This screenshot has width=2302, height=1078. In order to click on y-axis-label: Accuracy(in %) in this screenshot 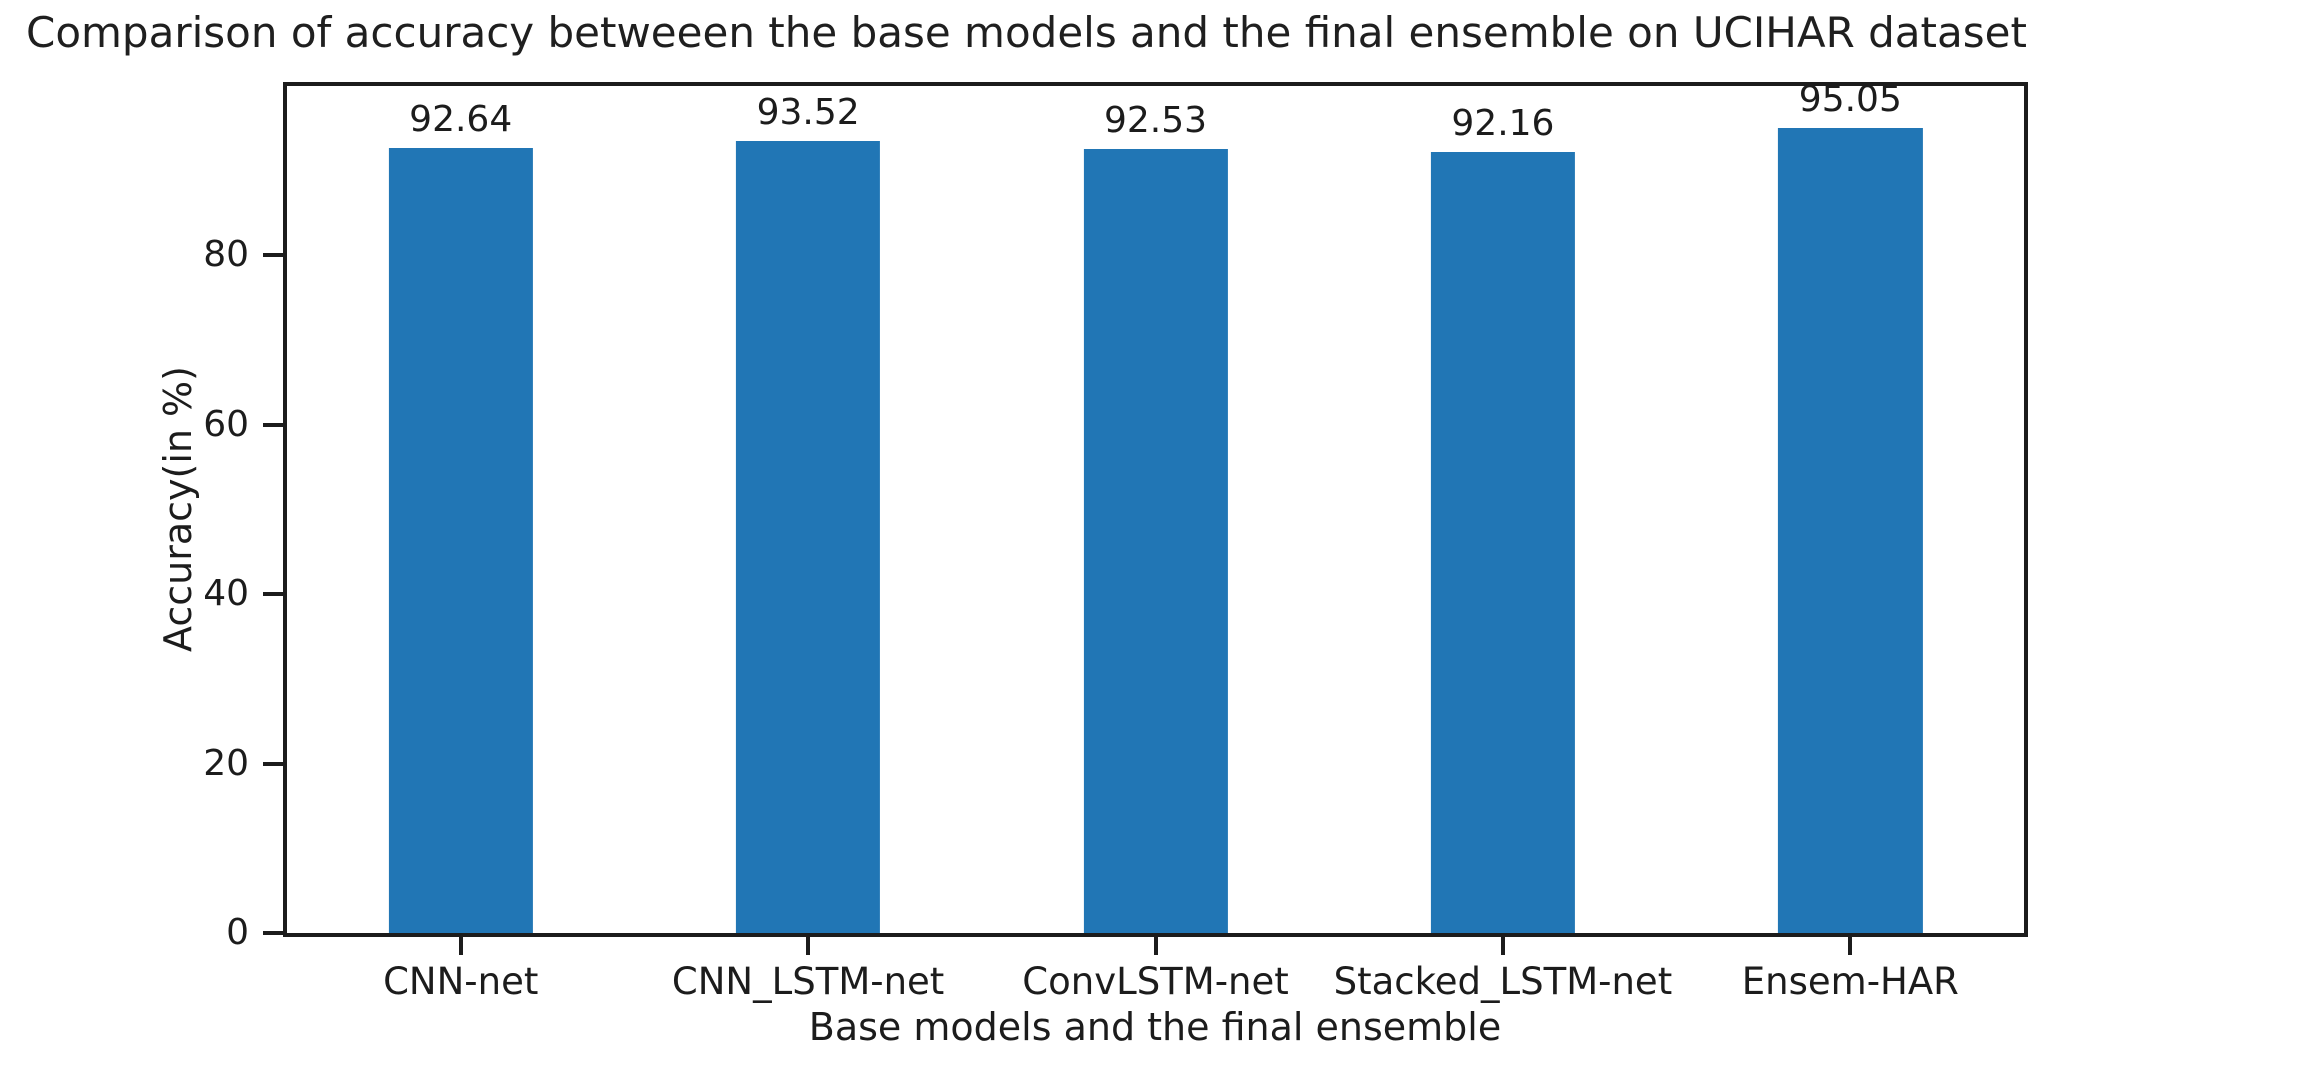, I will do `click(178, 509)`.